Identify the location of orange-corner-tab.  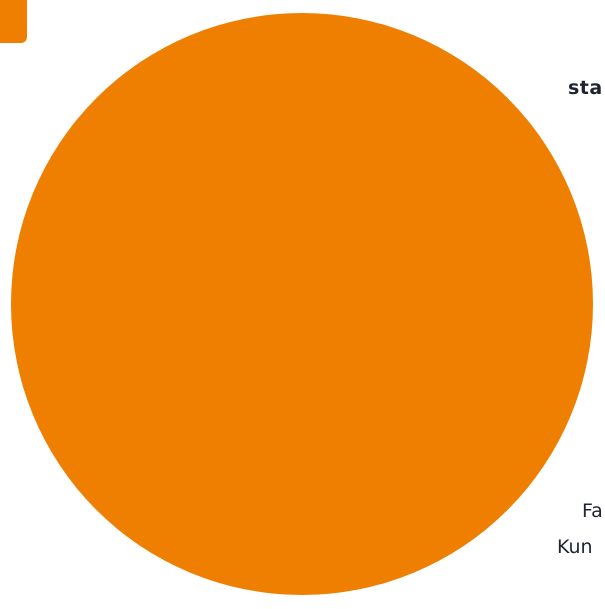
(13, 21).